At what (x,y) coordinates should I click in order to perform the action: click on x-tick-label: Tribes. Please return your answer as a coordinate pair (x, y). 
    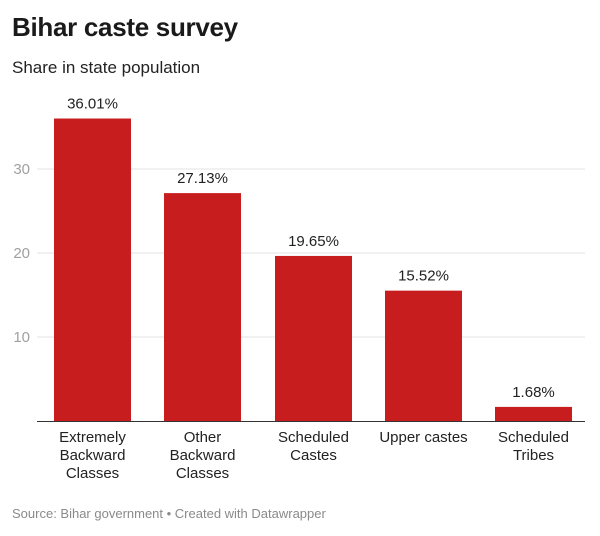
    Looking at the image, I should click on (533, 455).